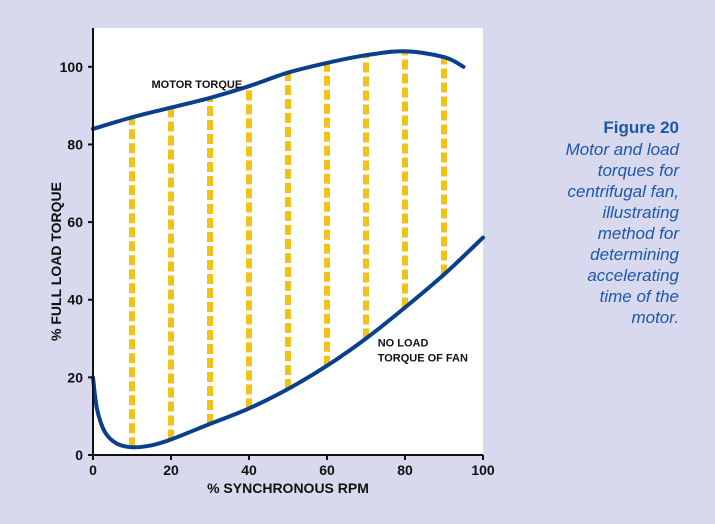 The height and width of the screenshot is (524, 715). Describe the element at coordinates (72, 67) in the screenshot. I see `y-tick-label-100: 100` at that location.